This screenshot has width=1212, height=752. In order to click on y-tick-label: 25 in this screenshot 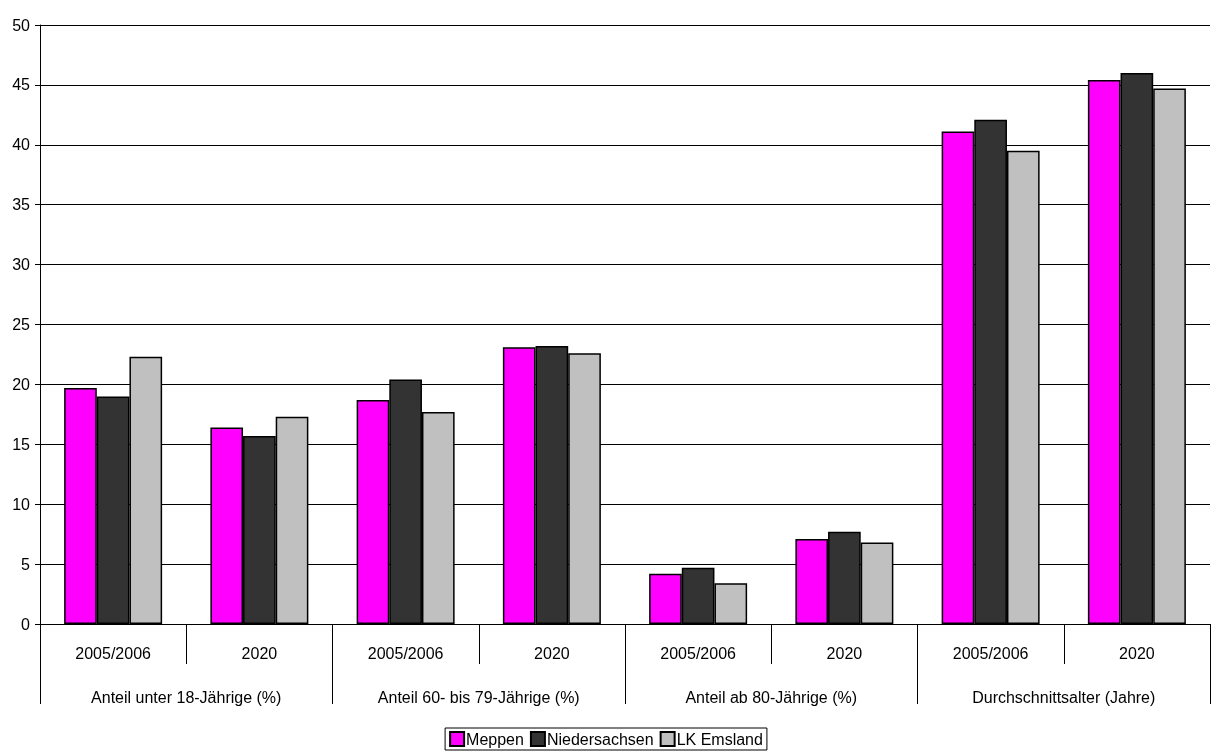, I will do `click(21, 324)`.